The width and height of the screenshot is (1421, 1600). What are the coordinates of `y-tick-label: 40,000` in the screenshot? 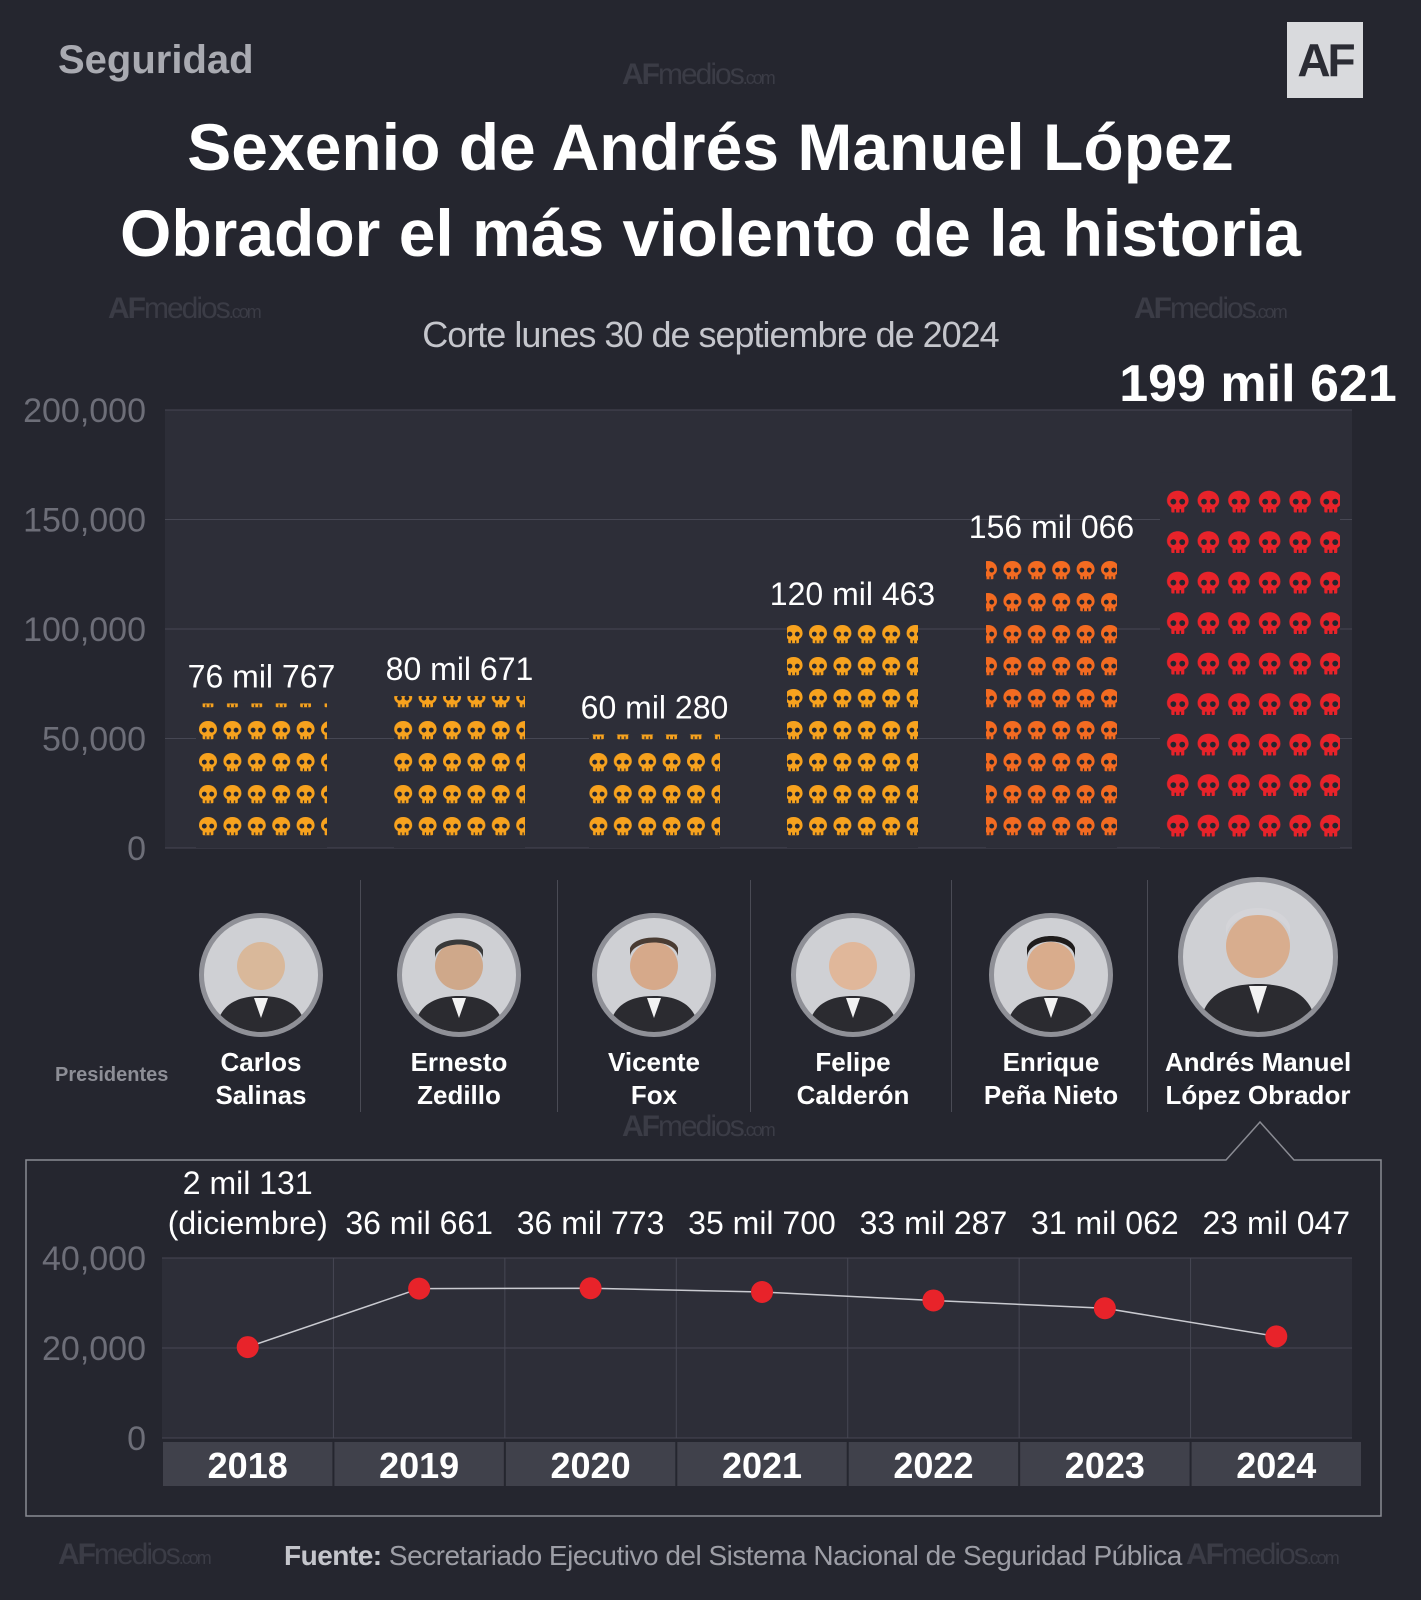 It's located at (94, 1259).